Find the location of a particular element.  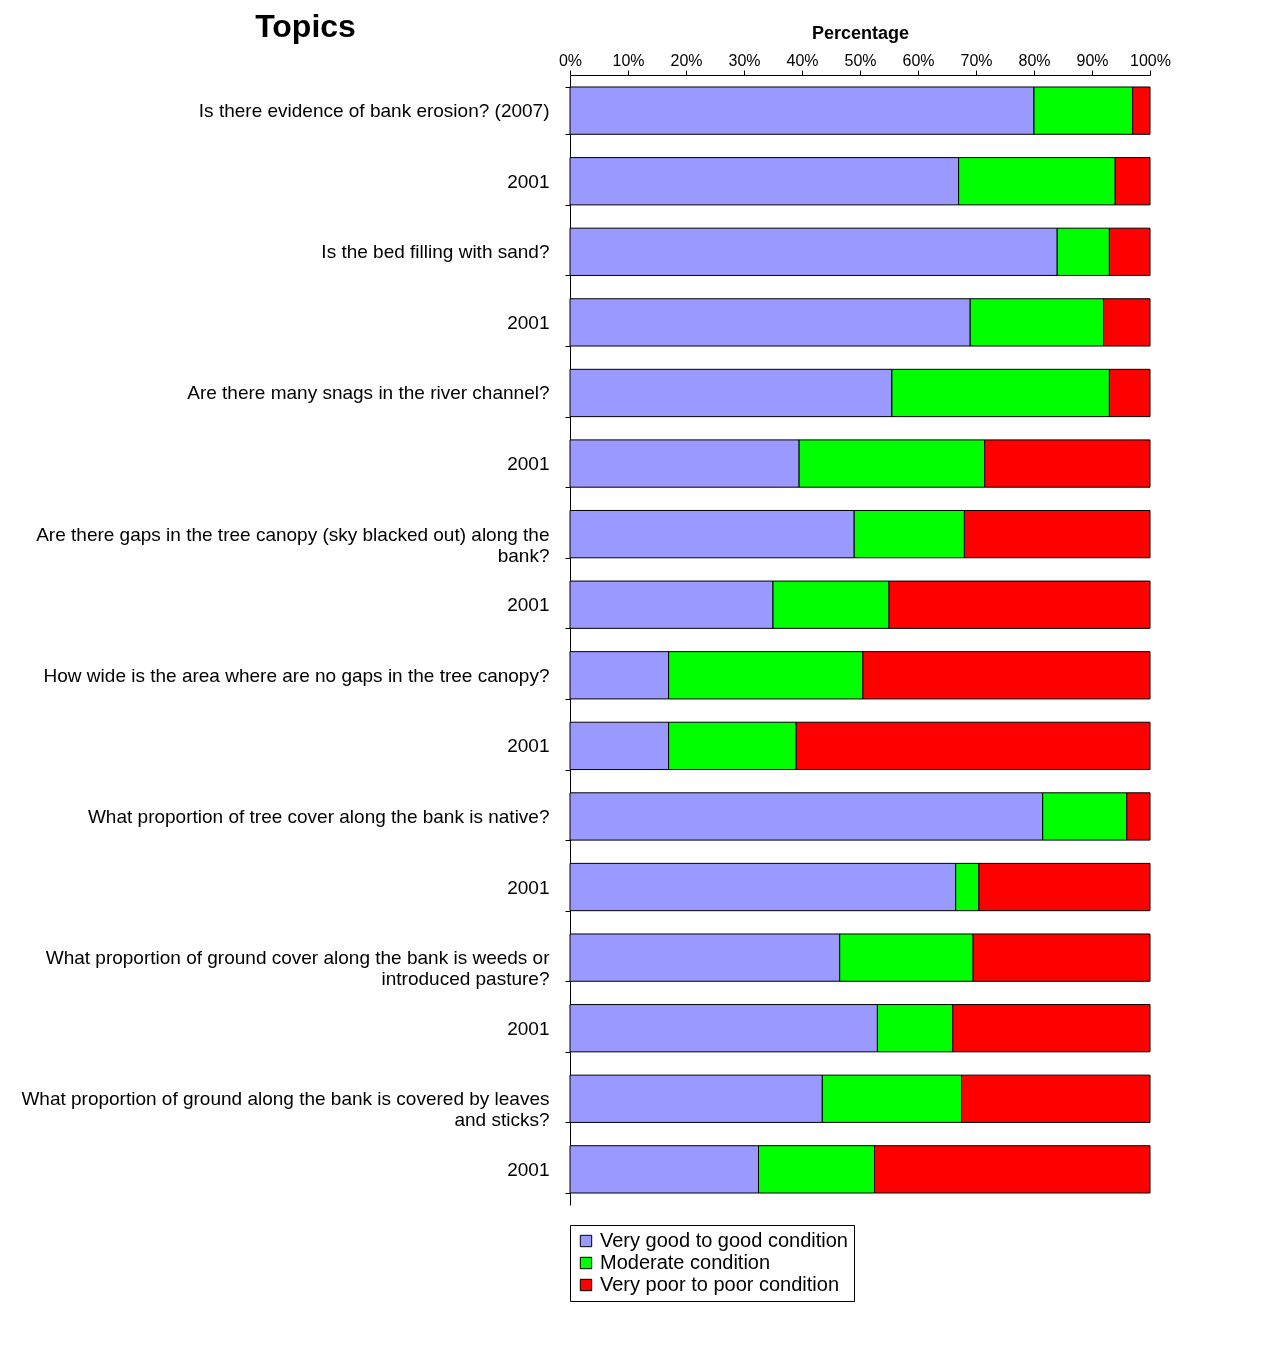

y-tick-label: Is there evidence of bank erosion? (2007) is located at coordinates (374, 111).